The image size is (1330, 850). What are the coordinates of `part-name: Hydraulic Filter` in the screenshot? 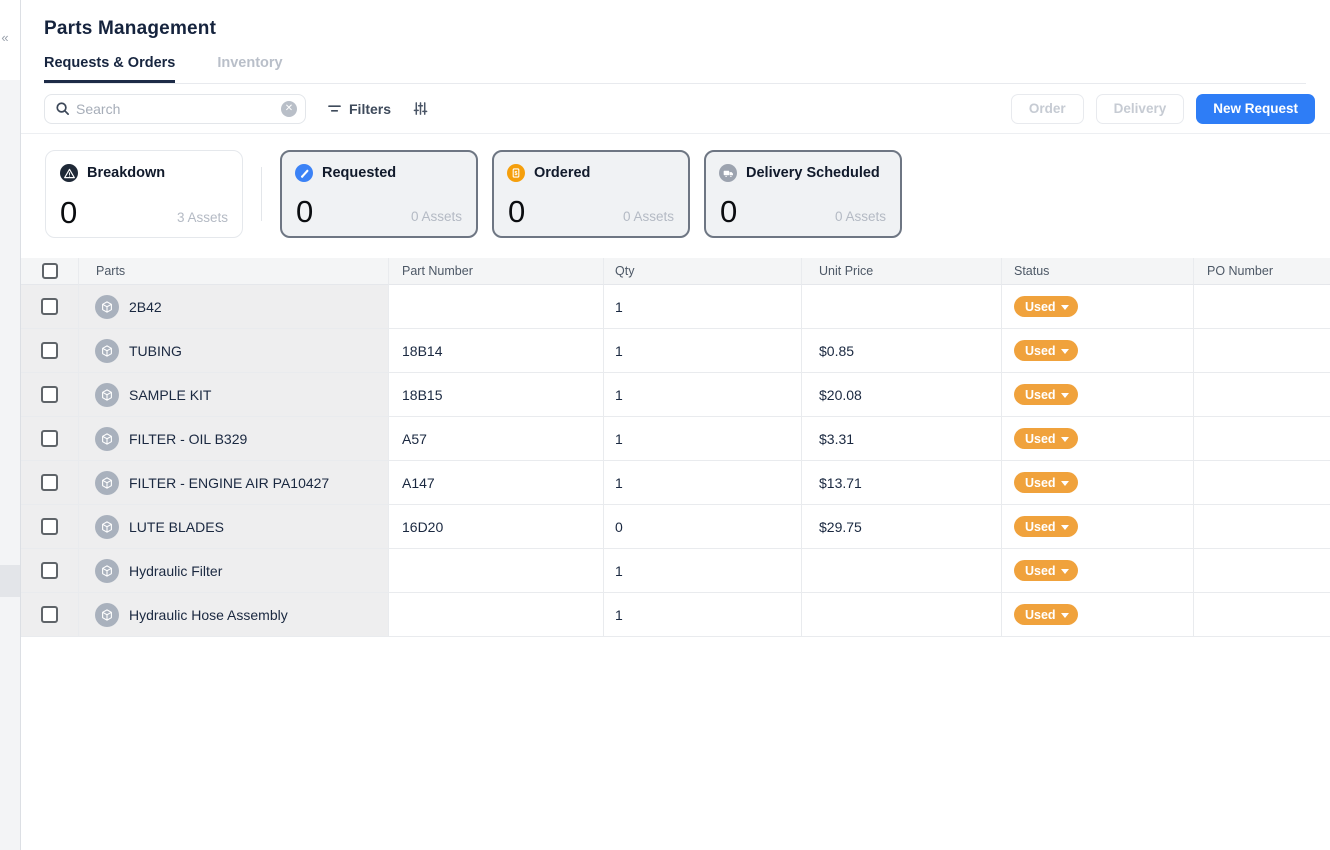 It's located at (176, 570).